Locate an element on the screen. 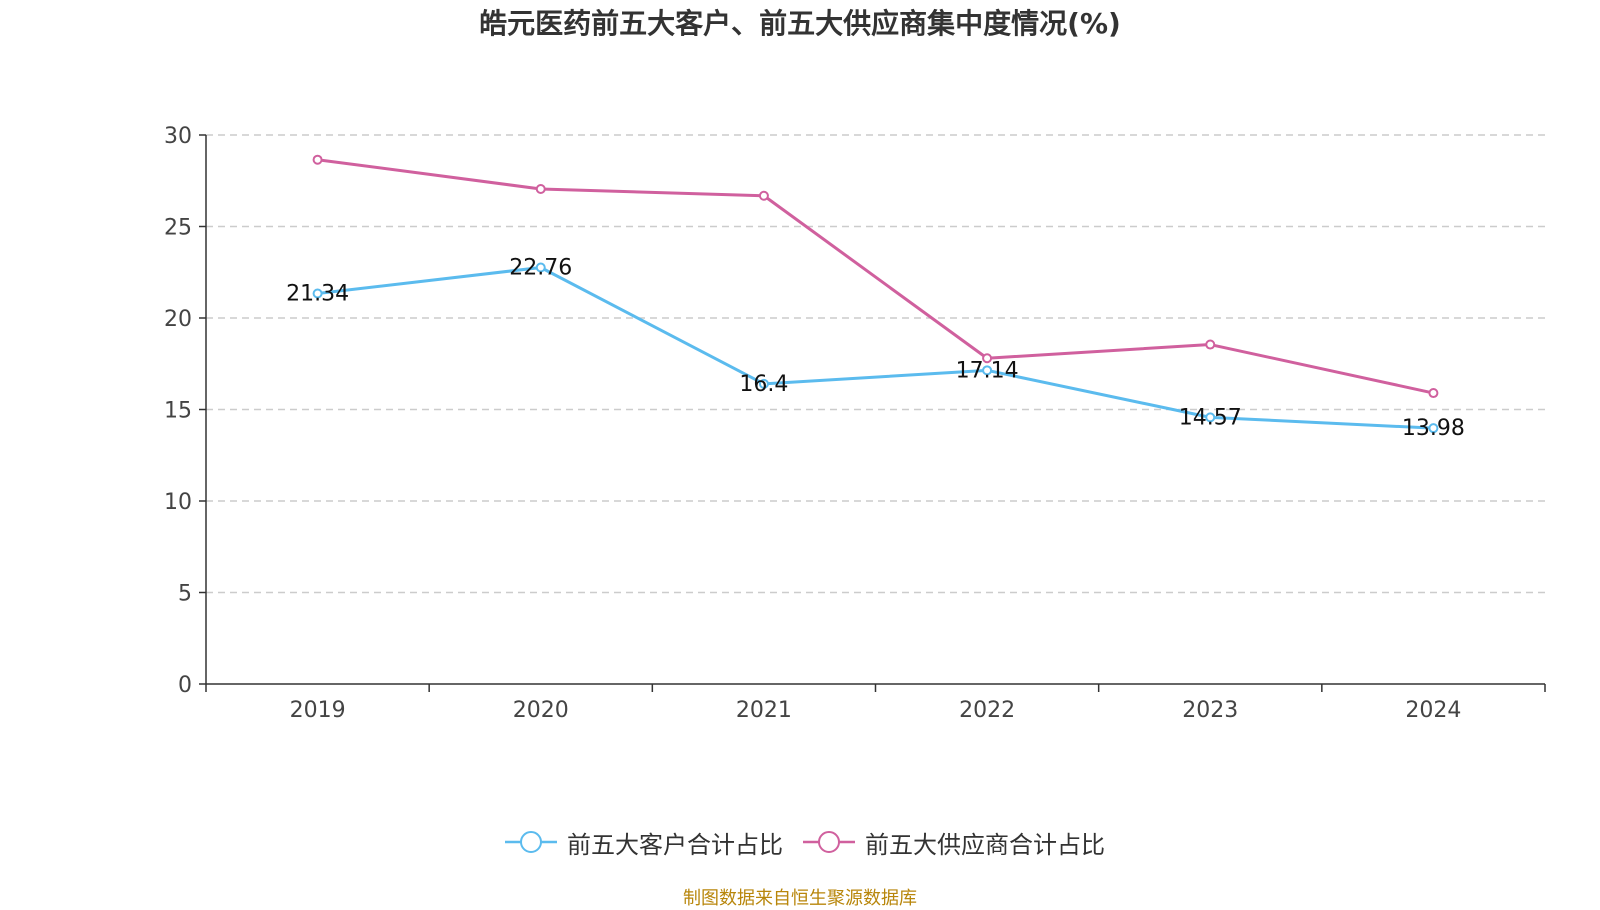 The width and height of the screenshot is (1600, 910). data-label: 17.14 is located at coordinates (987, 370).